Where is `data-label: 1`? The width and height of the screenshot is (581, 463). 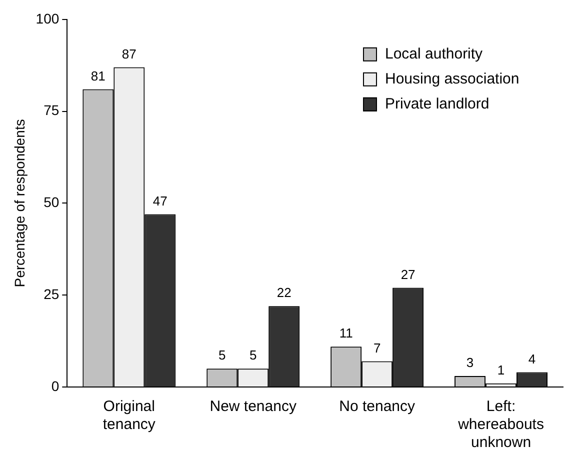
data-label: 1 is located at coordinates (501, 370).